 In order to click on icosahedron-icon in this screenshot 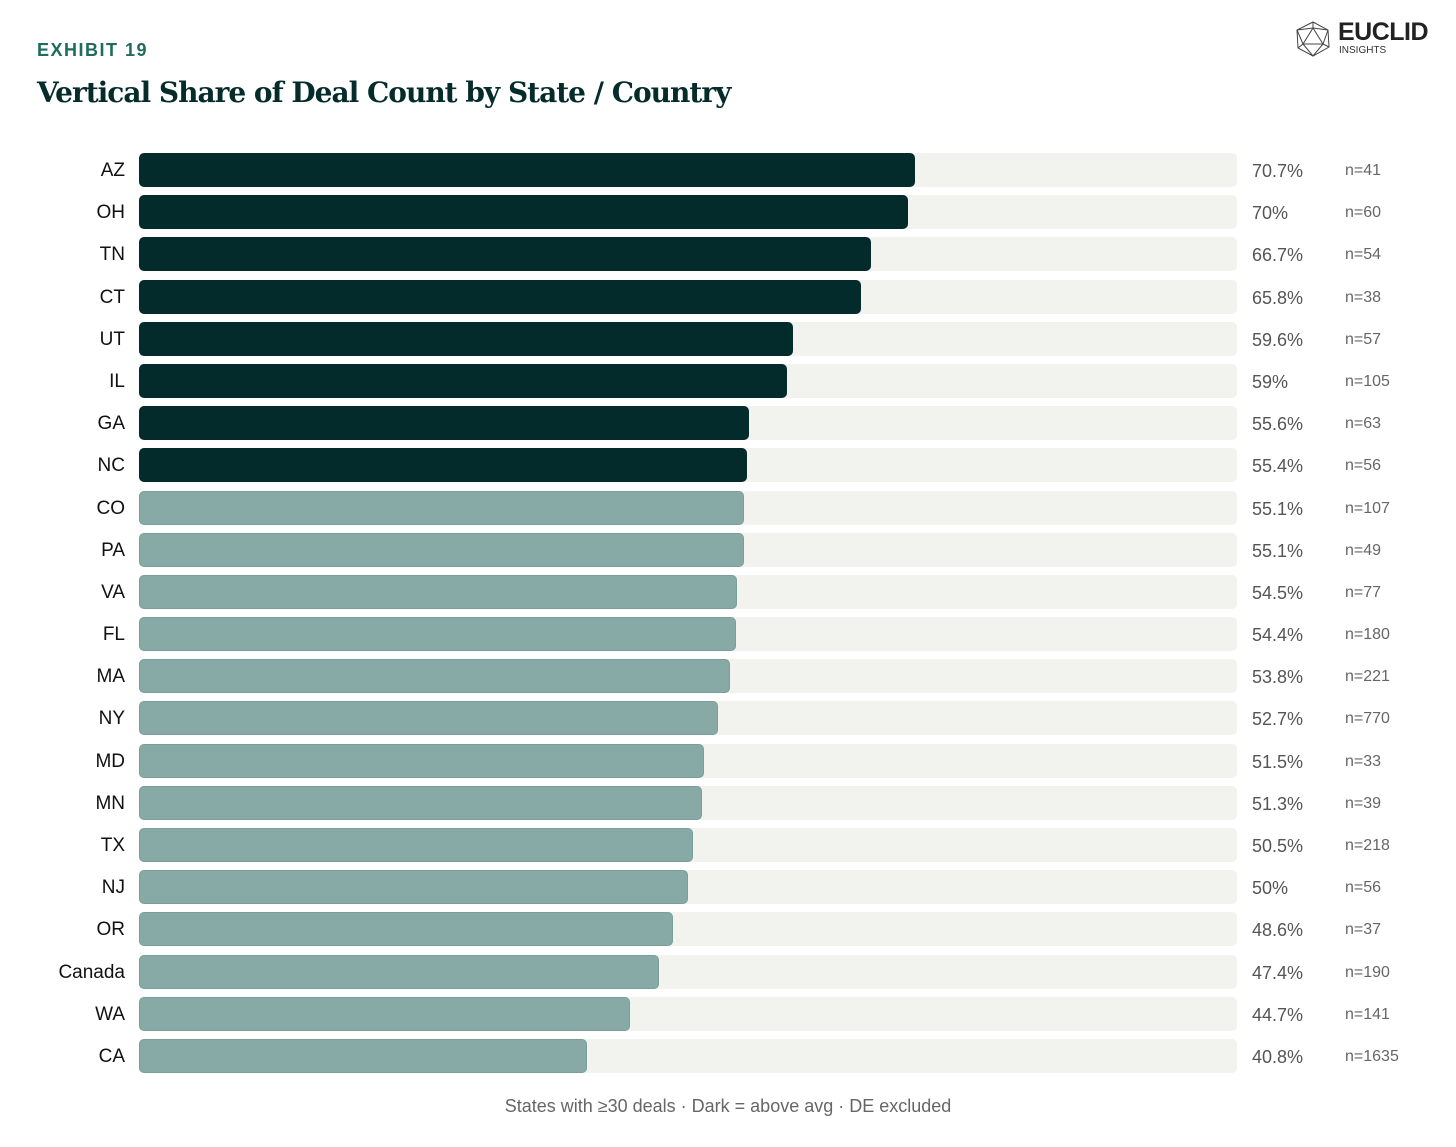, I will do `click(1313, 39)`.